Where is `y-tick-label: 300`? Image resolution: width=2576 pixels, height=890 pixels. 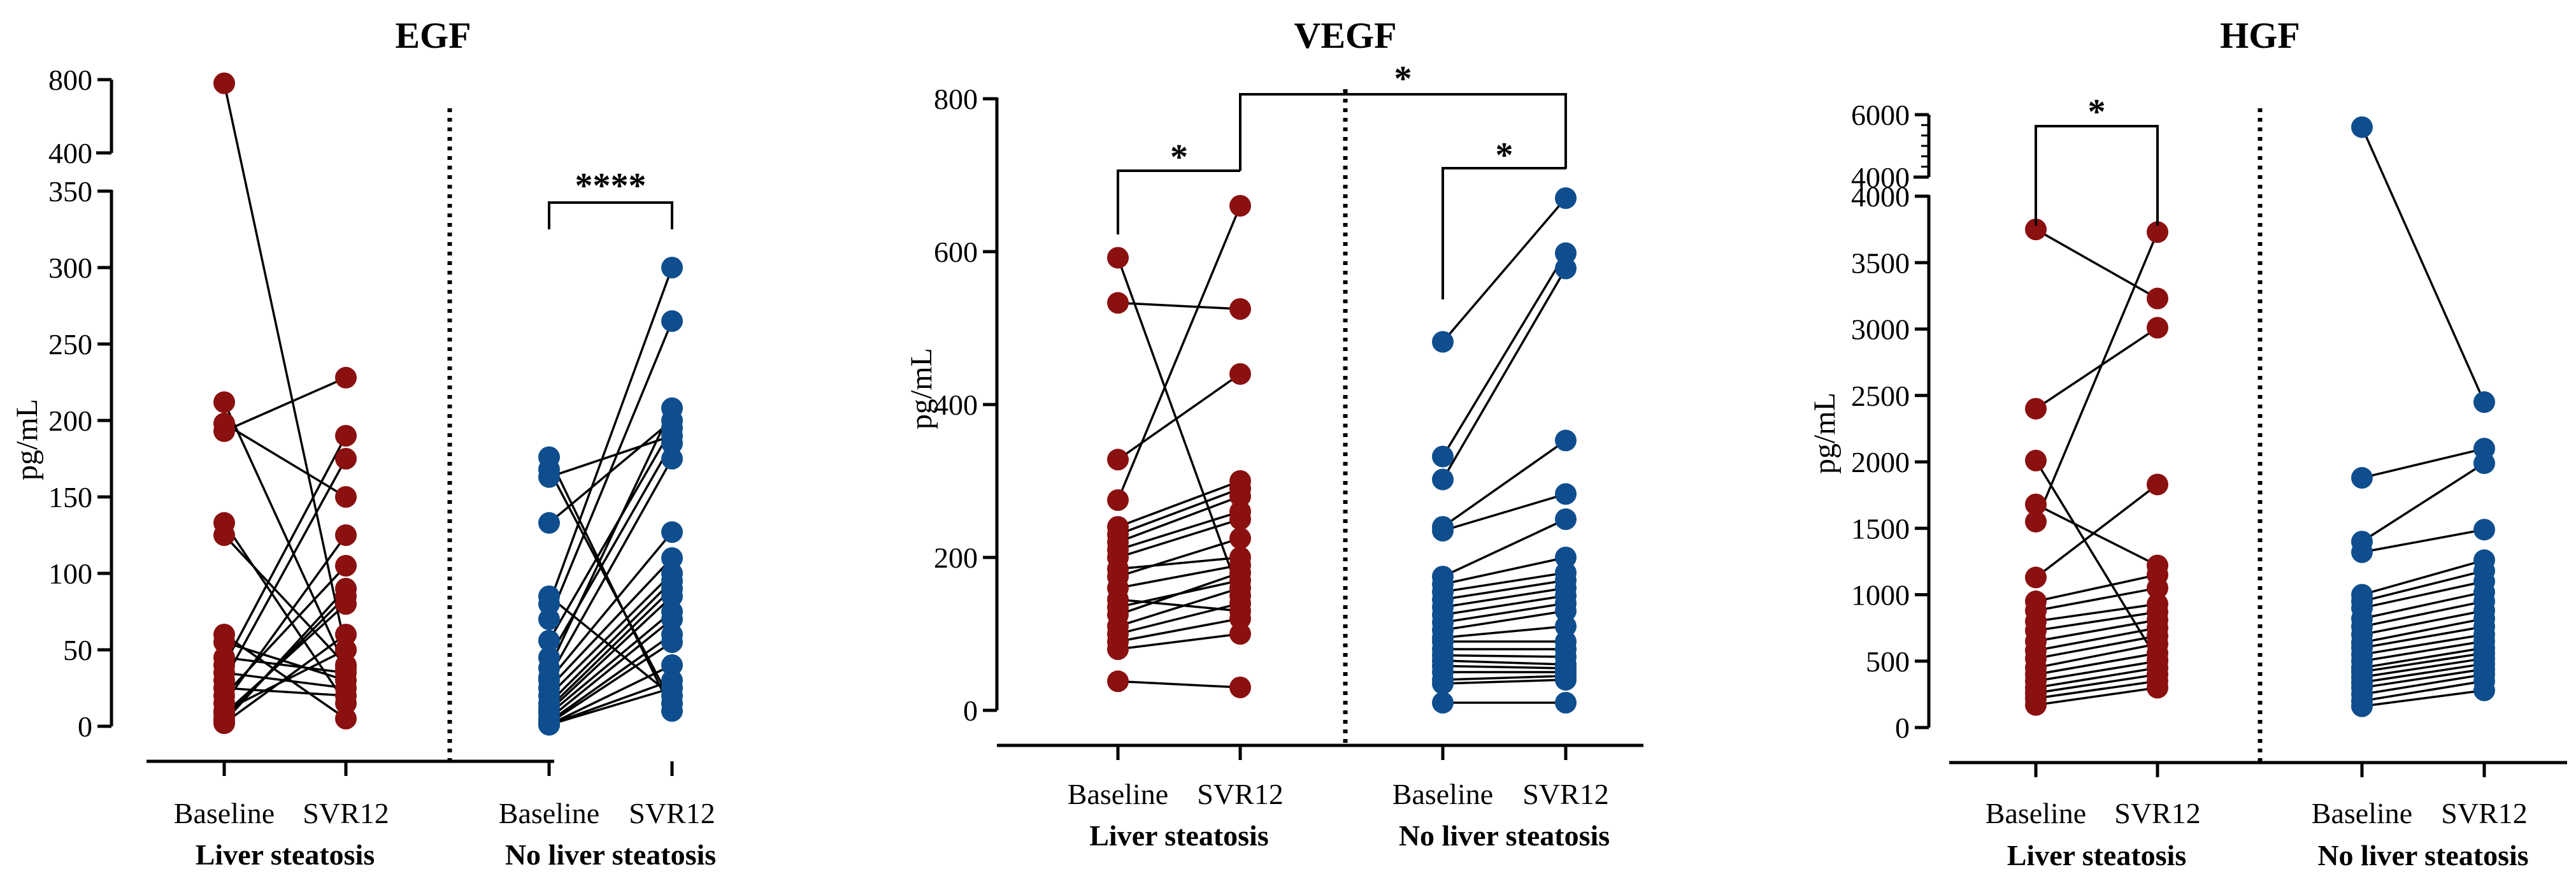 y-tick-label: 300 is located at coordinates (70, 268).